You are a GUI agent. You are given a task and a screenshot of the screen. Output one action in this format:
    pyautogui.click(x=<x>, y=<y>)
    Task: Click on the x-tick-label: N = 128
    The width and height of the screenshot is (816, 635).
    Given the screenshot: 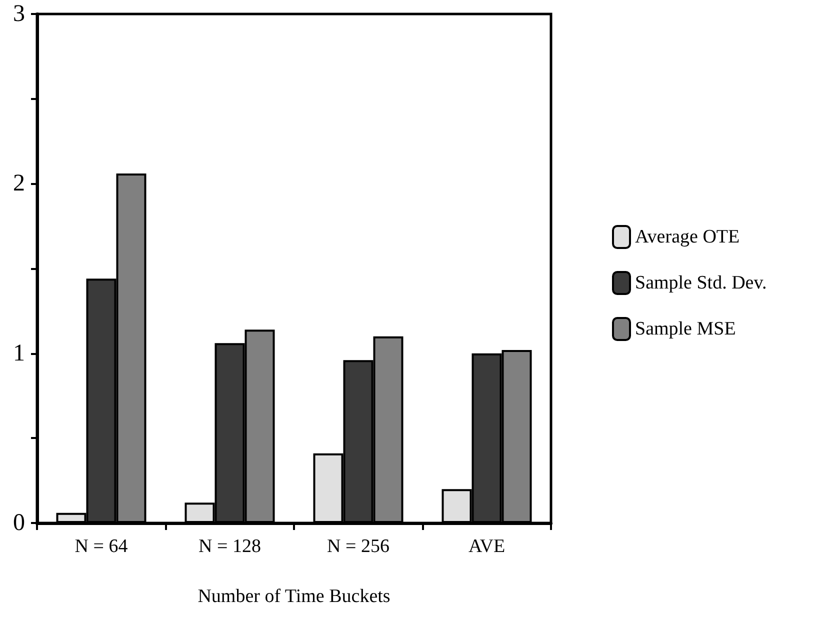 What is the action you would take?
    pyautogui.click(x=229, y=546)
    